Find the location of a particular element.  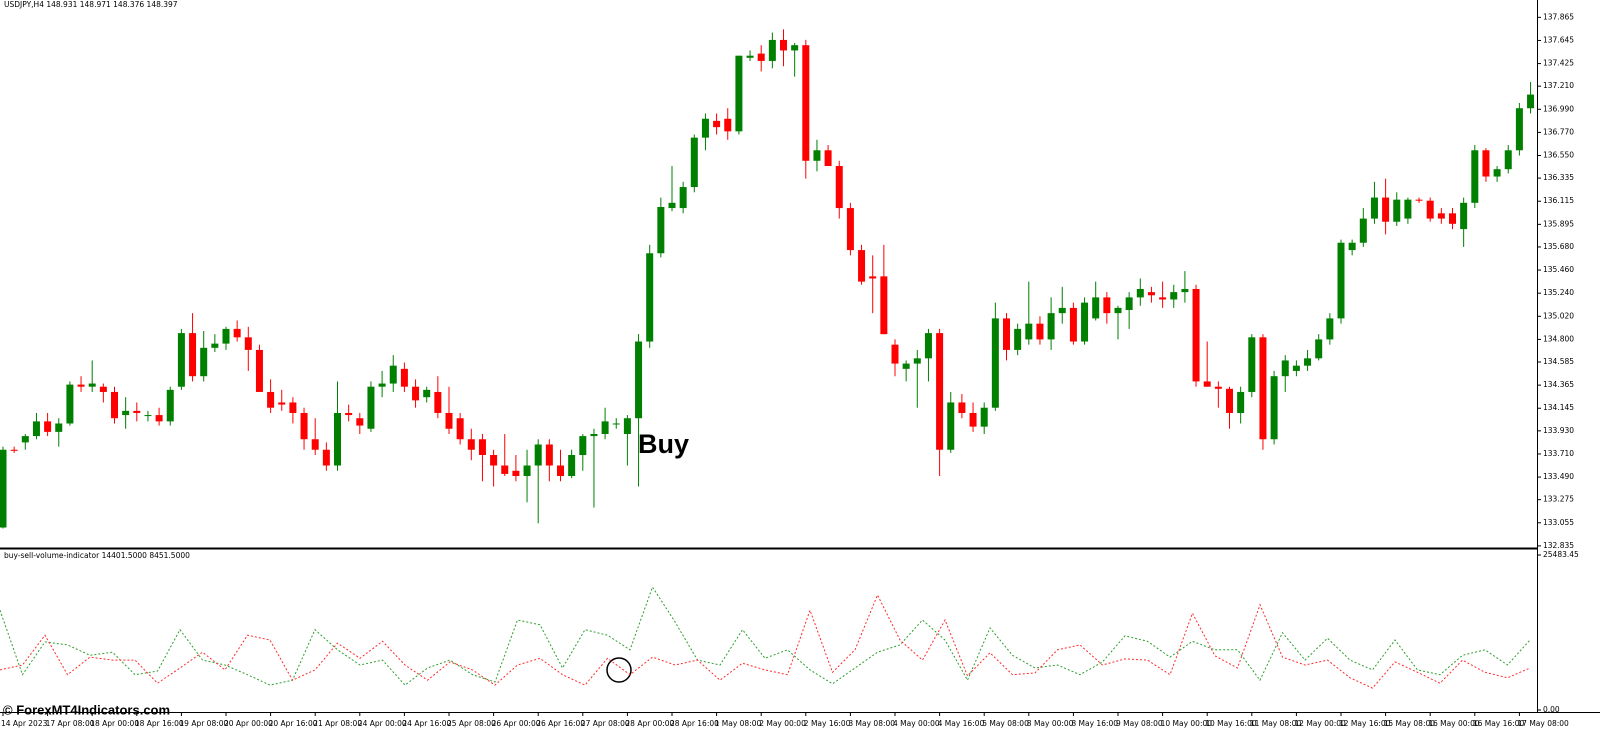

x-tick-label: 10 May 16:00 is located at coordinates (1231, 723).